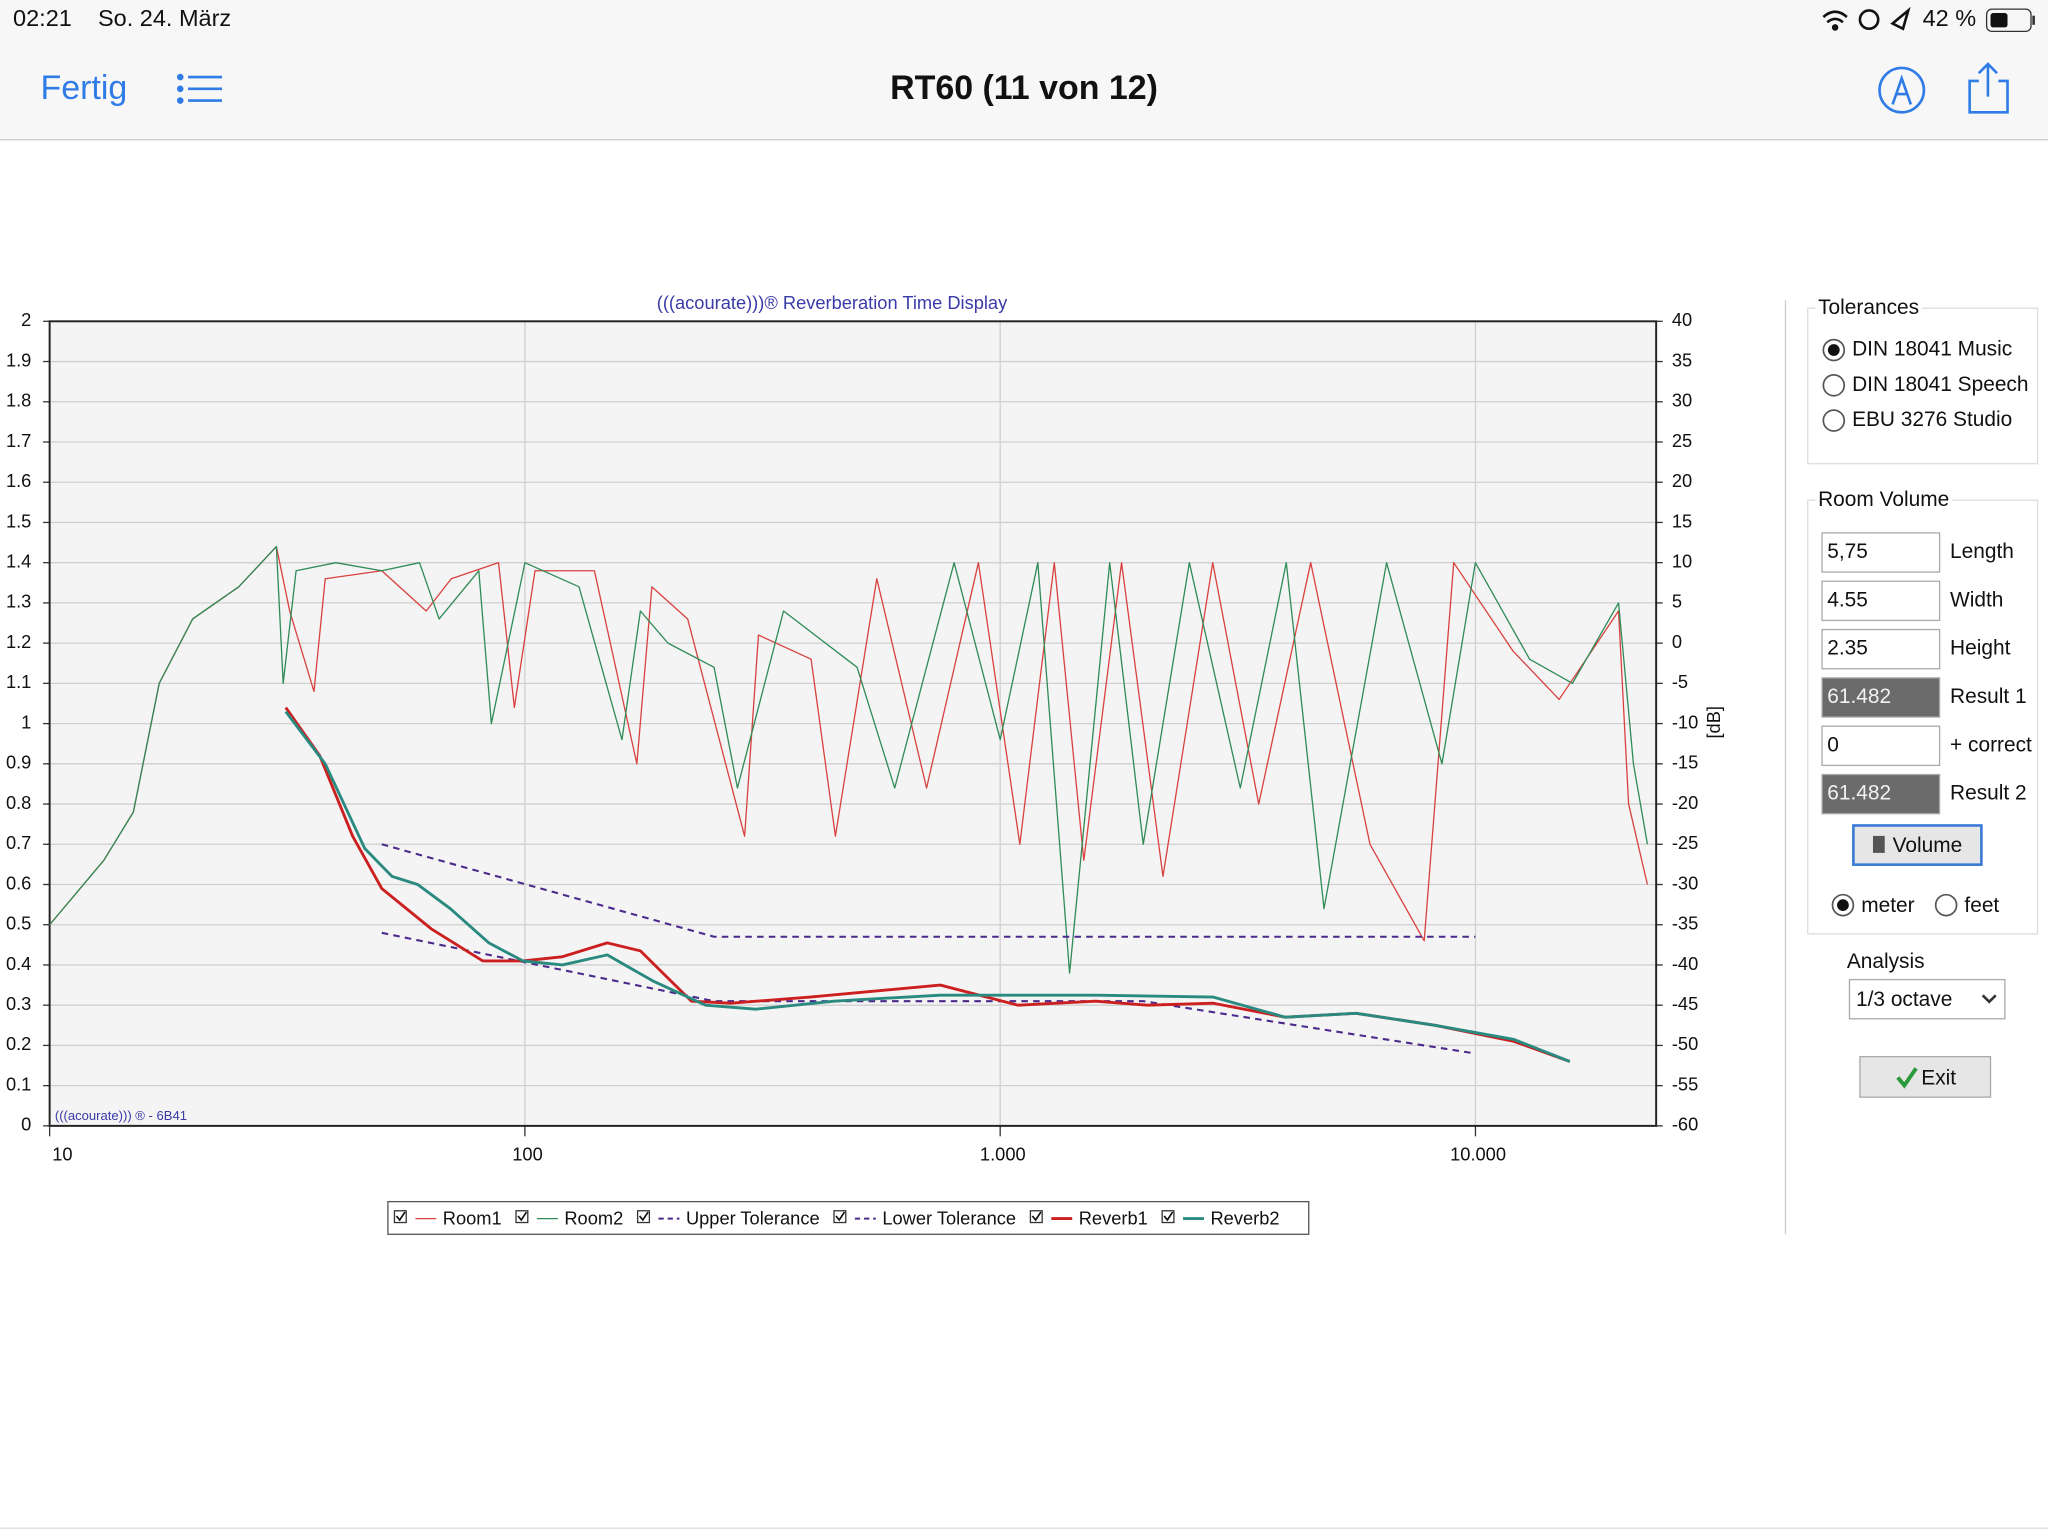  Describe the element at coordinates (18, 520) in the screenshot. I see `y-tick-label: 1.5` at that location.